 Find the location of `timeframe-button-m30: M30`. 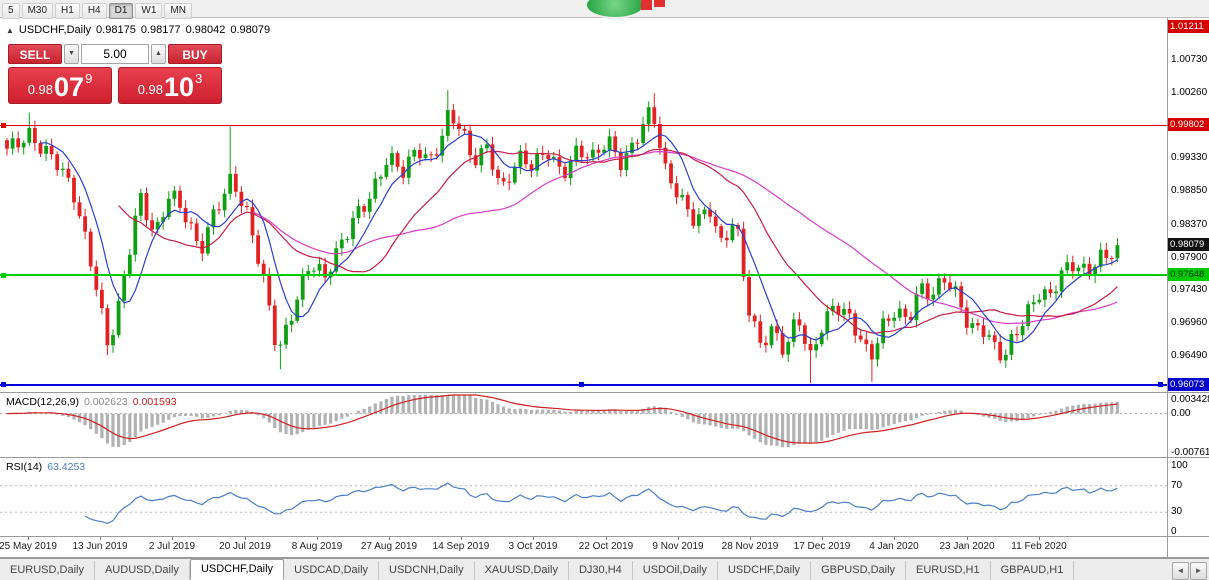

timeframe-button-m30: M30 is located at coordinates (37, 11).